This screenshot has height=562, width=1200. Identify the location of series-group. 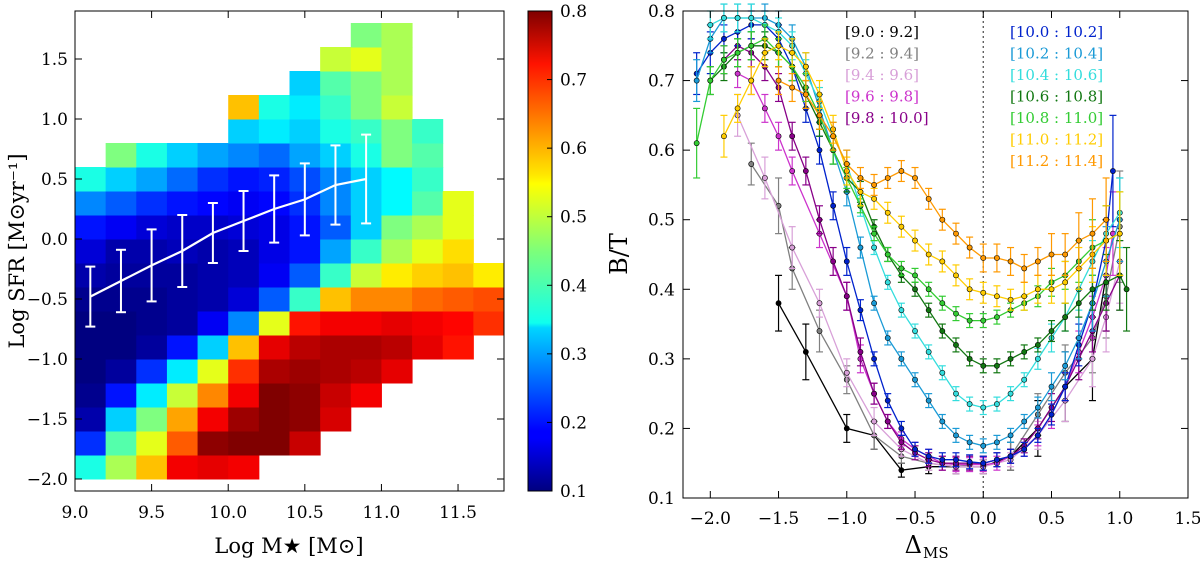
(942, 174).